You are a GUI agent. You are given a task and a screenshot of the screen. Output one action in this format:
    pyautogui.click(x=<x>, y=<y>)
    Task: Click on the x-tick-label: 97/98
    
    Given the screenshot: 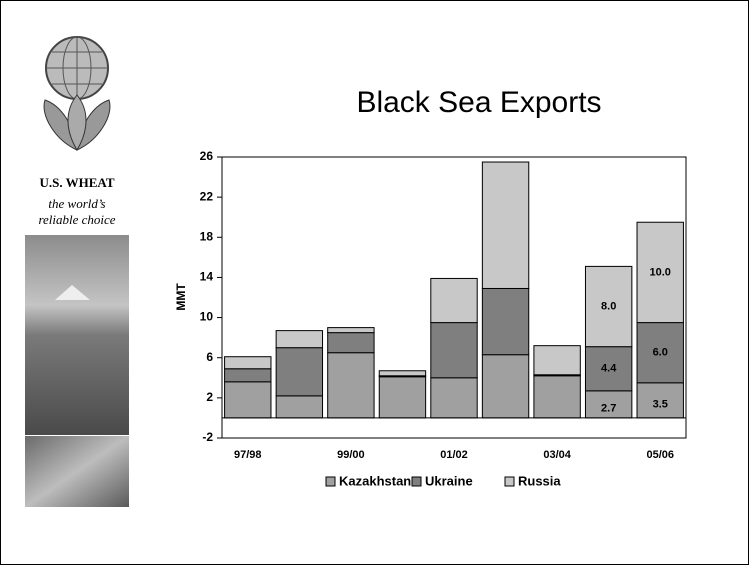 What is the action you would take?
    pyautogui.click(x=248, y=455)
    